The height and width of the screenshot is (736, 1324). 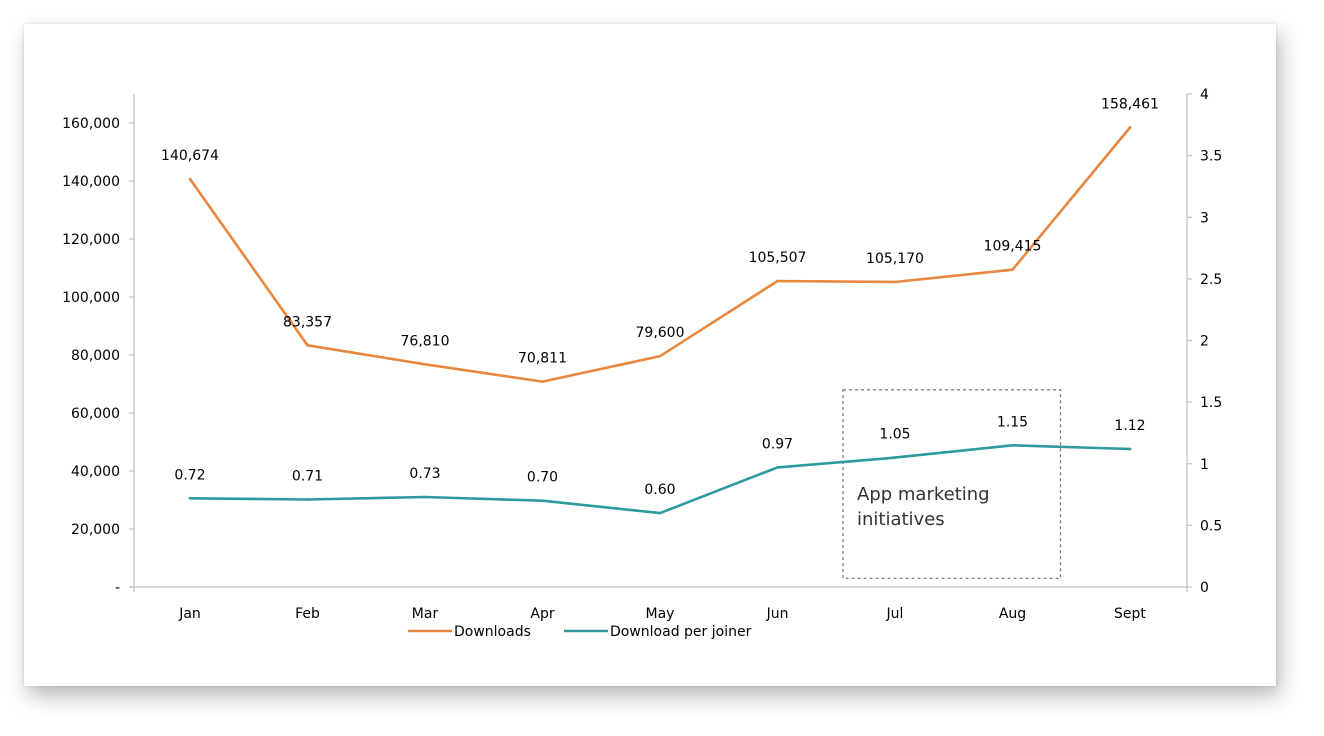 I want to click on left-y-tick-label: 140,000, so click(x=91, y=182).